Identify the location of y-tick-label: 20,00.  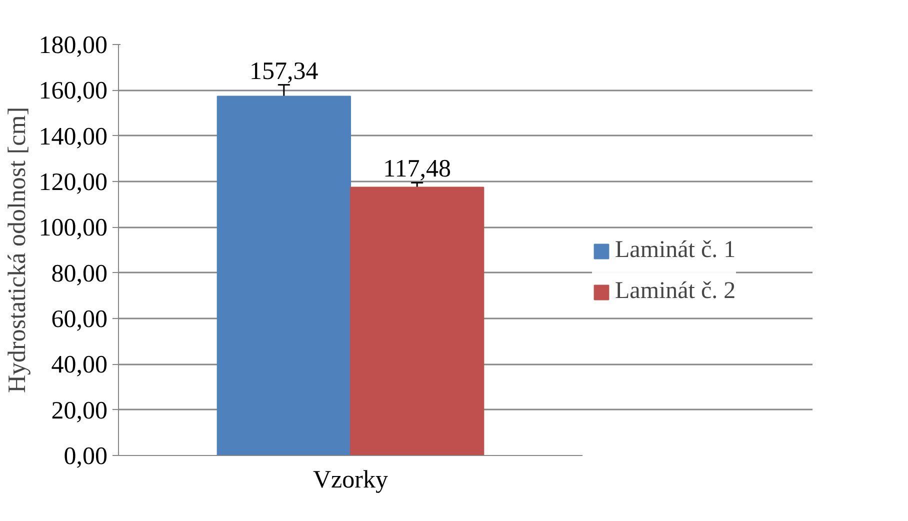
(79, 410).